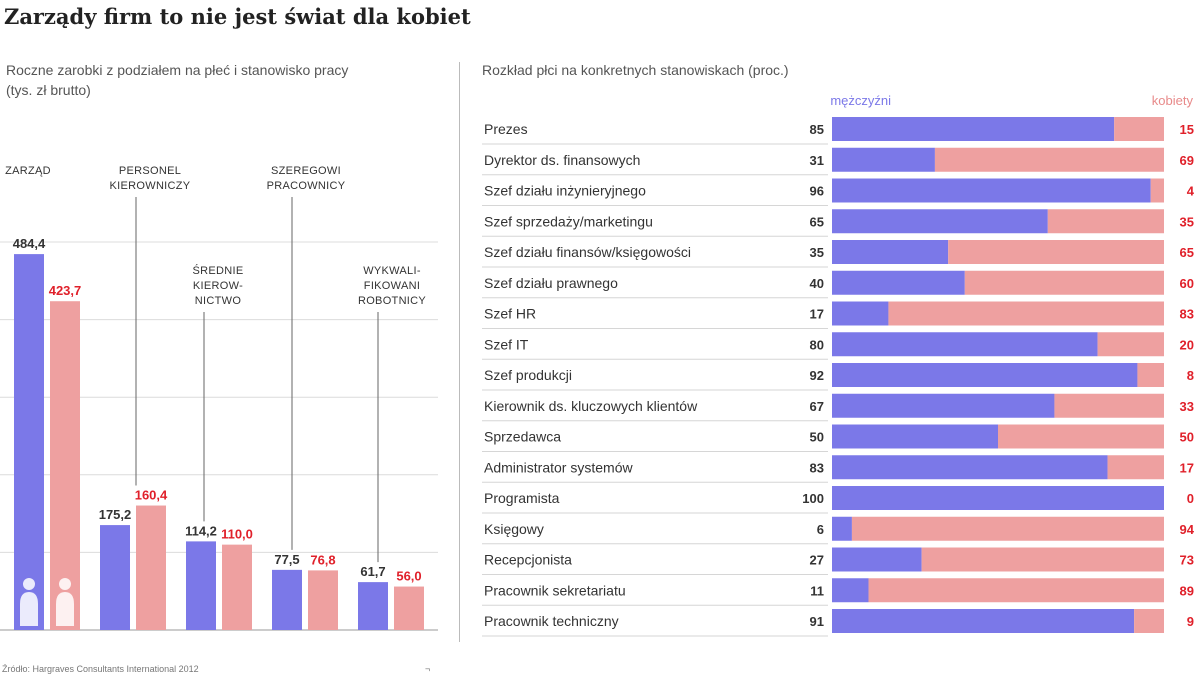  I want to click on position-label: Administrator systemów, so click(558, 467).